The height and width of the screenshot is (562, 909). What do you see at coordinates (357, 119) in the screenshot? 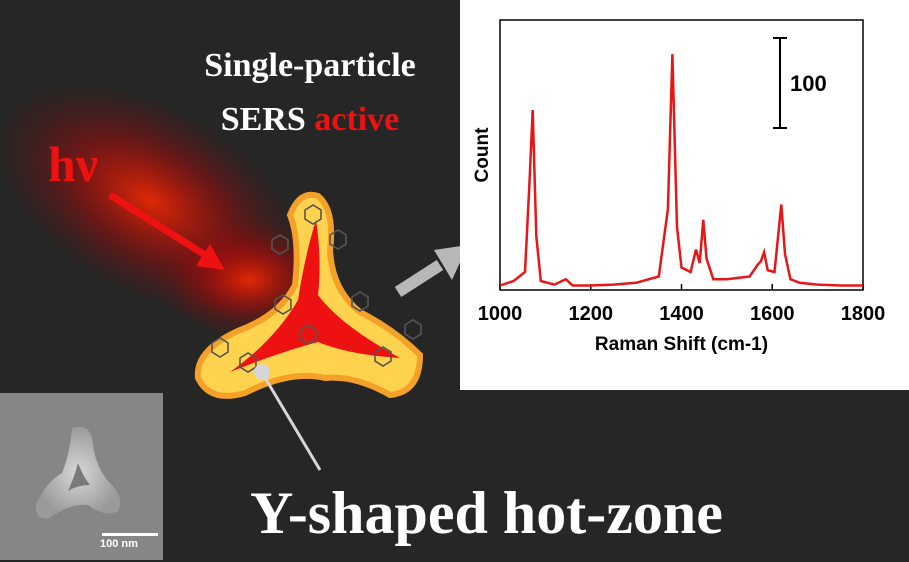
I see `heading-active: active` at bounding box center [357, 119].